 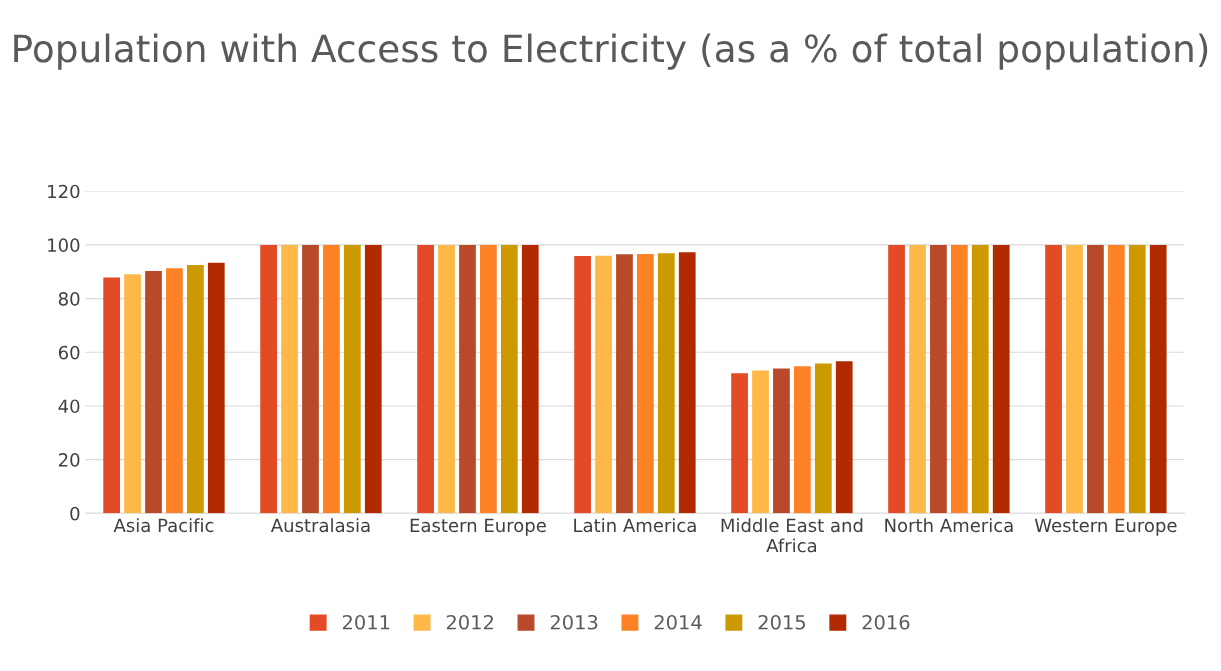 What do you see at coordinates (781, 622) in the screenshot?
I see `legend-label: 2015` at bounding box center [781, 622].